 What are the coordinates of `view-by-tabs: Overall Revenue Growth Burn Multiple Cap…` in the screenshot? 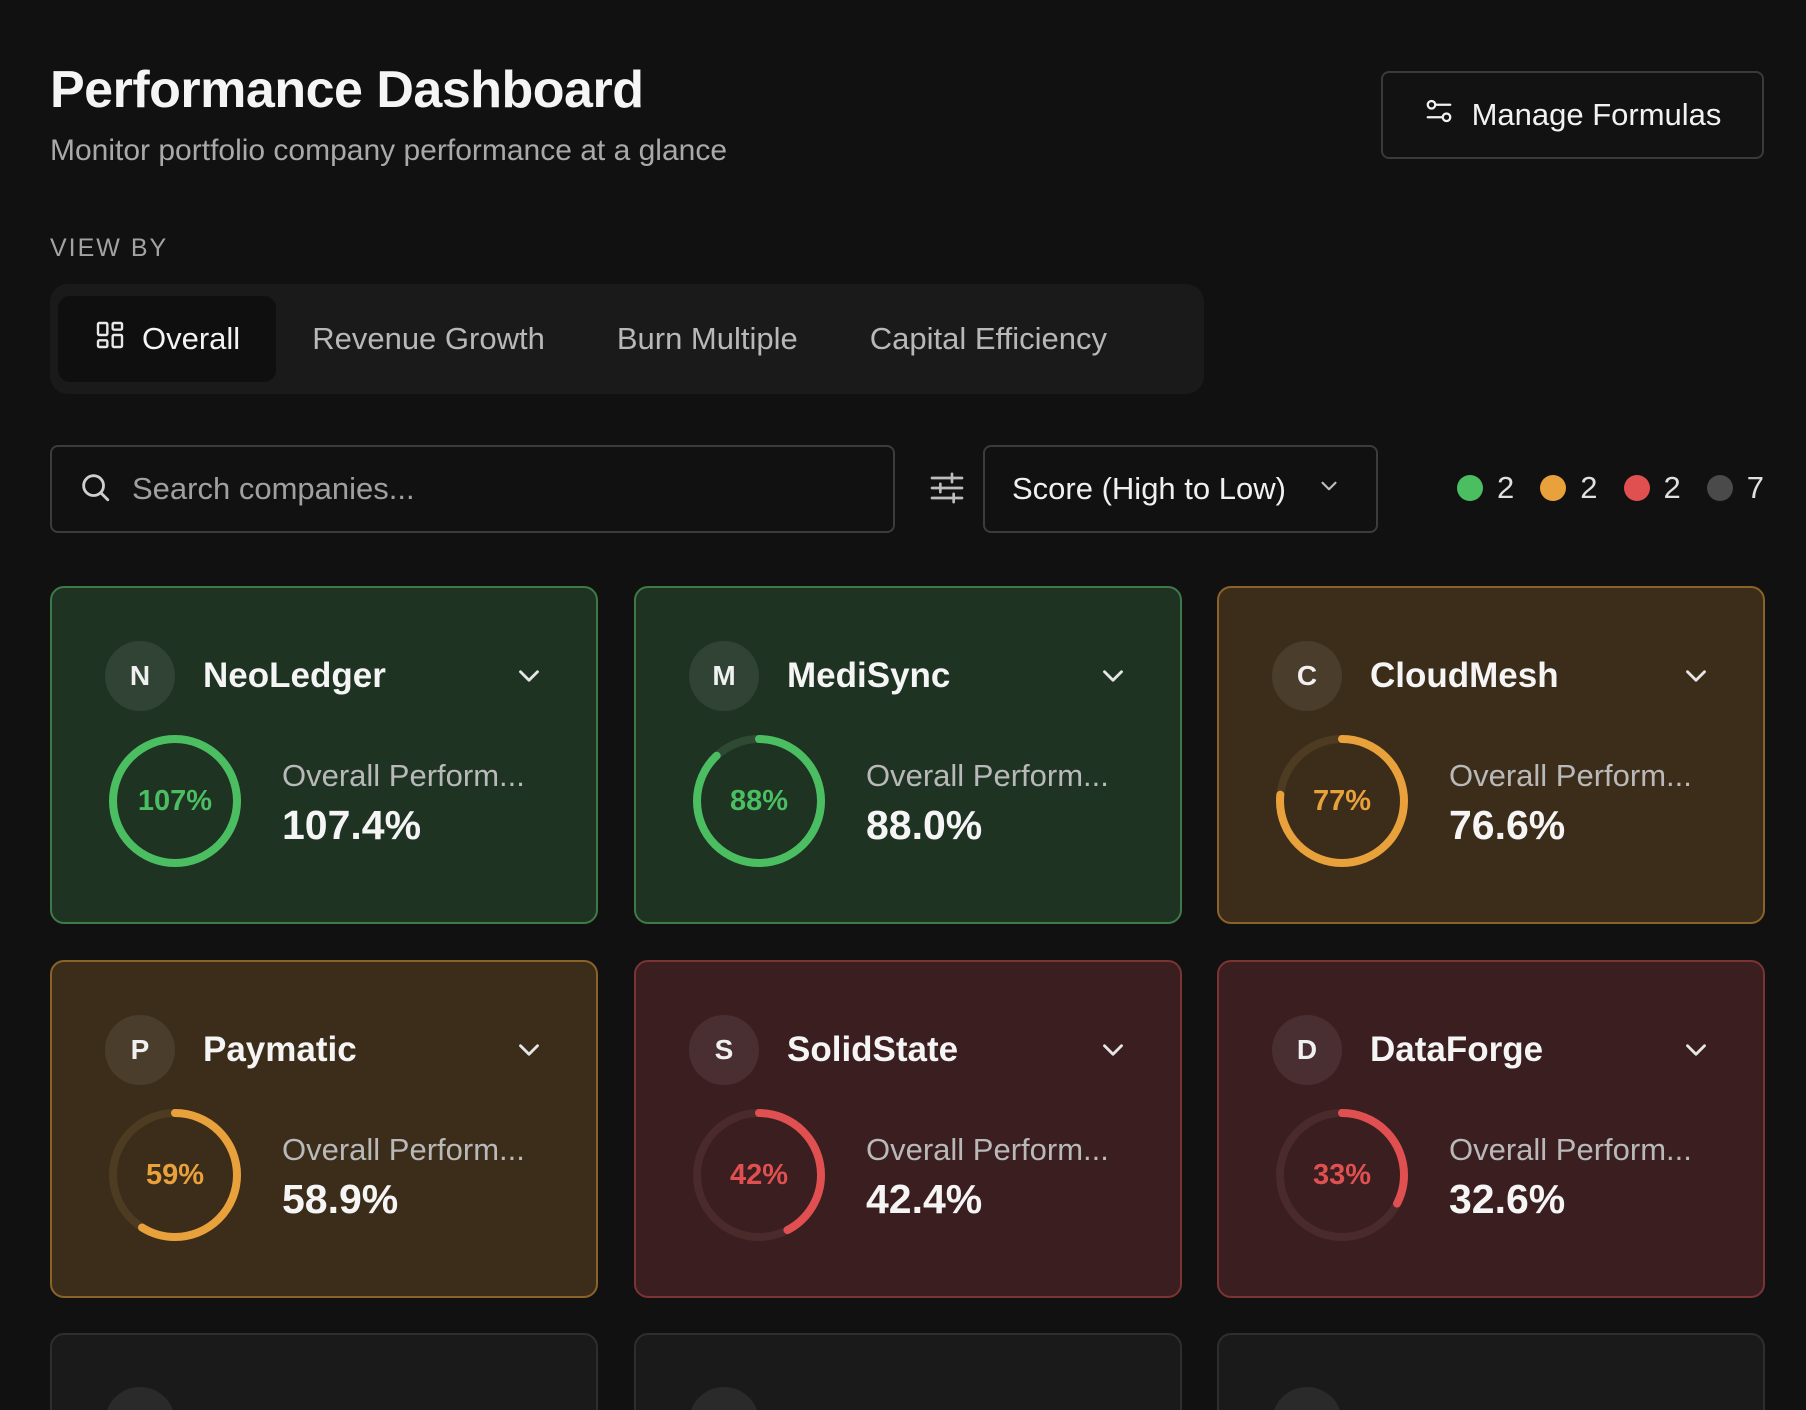 It's located at (627, 339).